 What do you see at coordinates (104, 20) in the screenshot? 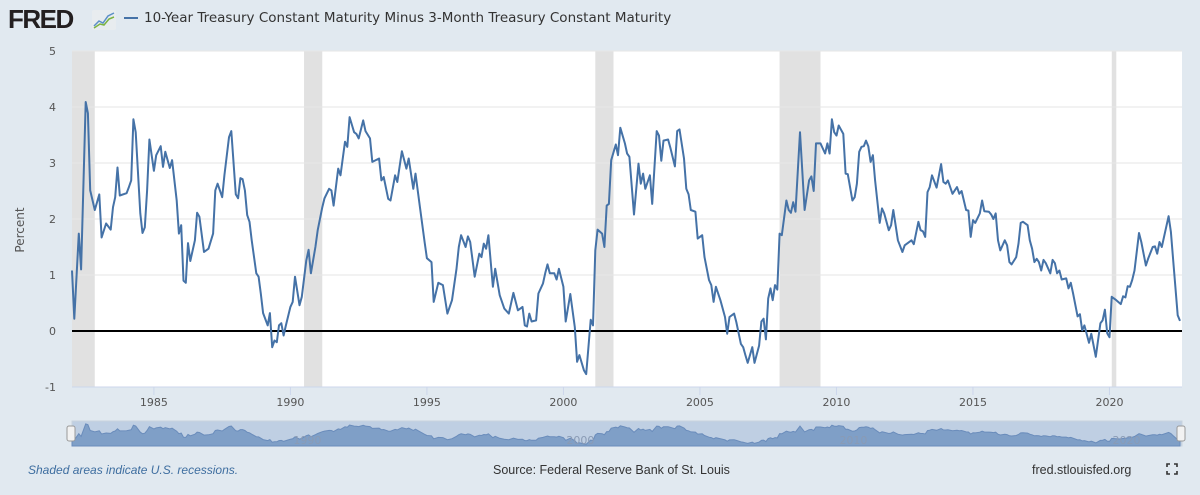
I see `chart-line-icon` at bounding box center [104, 20].